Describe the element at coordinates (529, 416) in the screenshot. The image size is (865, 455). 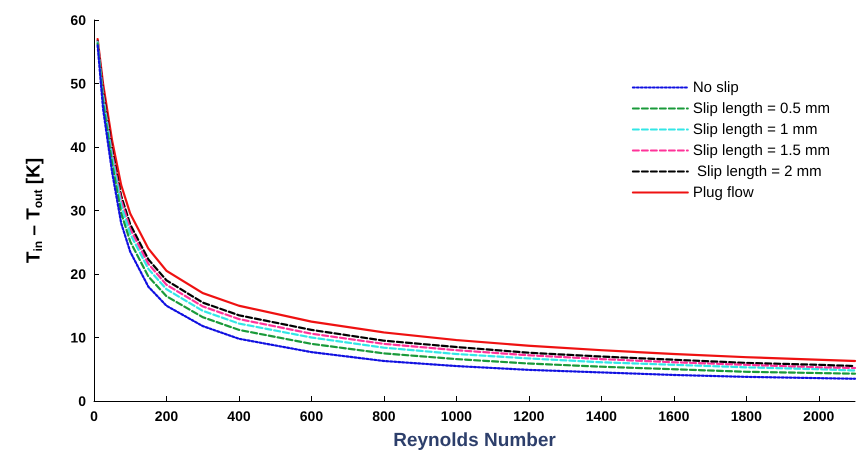
I see `x-tick-label: 1200` at that location.